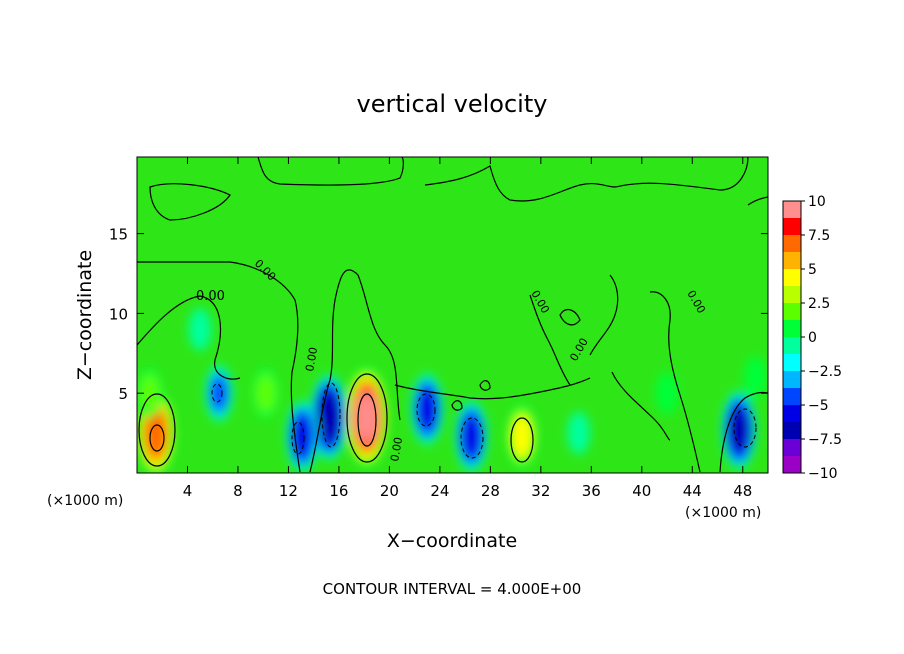 Image resolution: width=904 pixels, height=654 pixels. What do you see at coordinates (823, 474) in the screenshot?
I see `colorbar-tick-label: −10` at bounding box center [823, 474].